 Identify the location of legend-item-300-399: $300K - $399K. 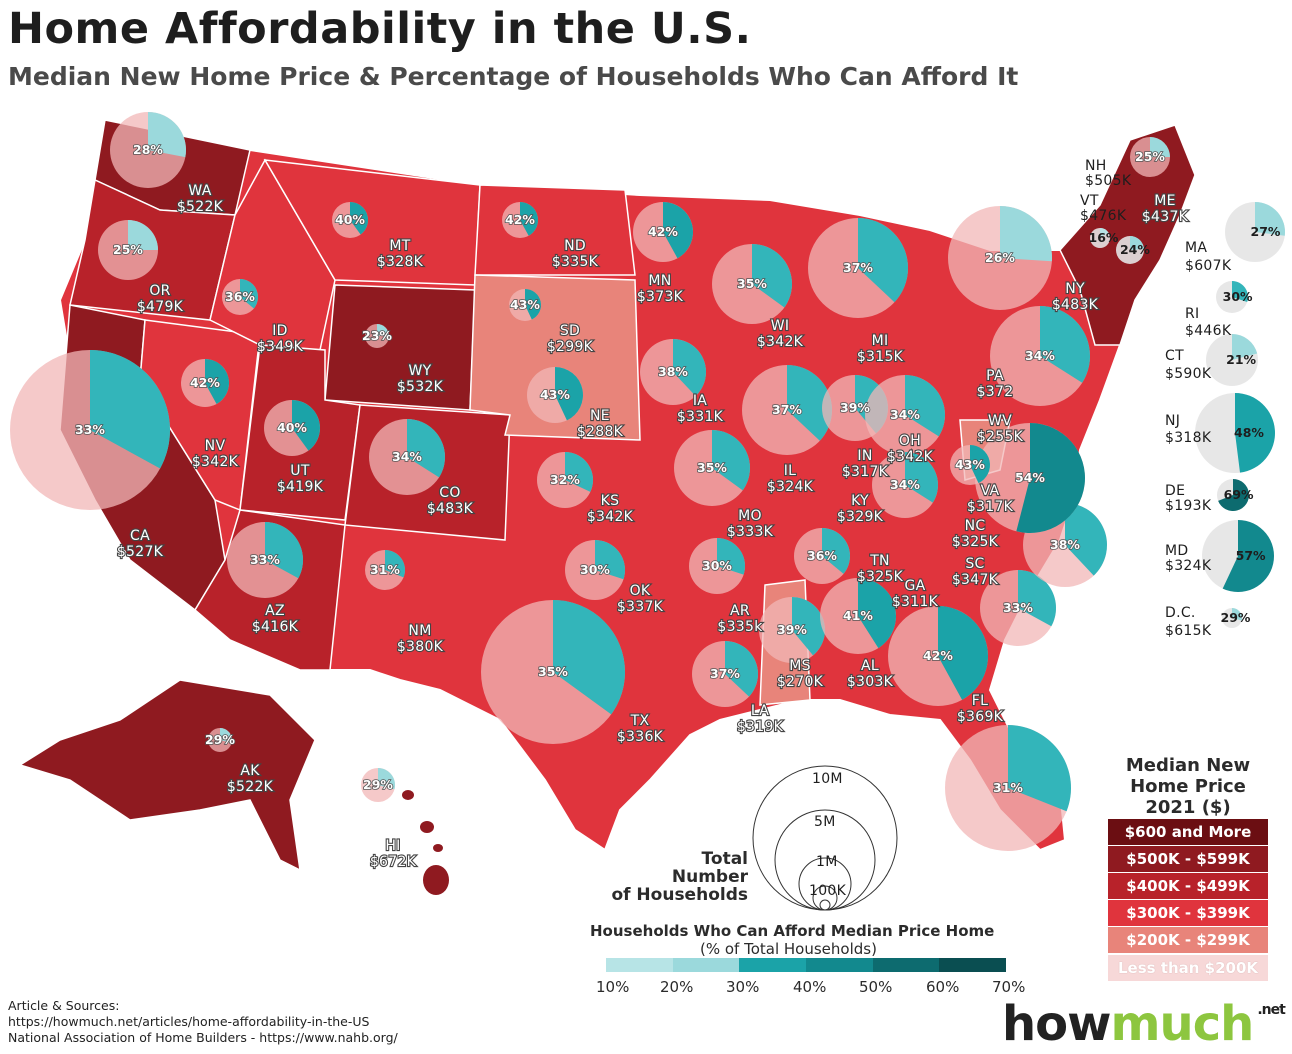
(1188, 913).